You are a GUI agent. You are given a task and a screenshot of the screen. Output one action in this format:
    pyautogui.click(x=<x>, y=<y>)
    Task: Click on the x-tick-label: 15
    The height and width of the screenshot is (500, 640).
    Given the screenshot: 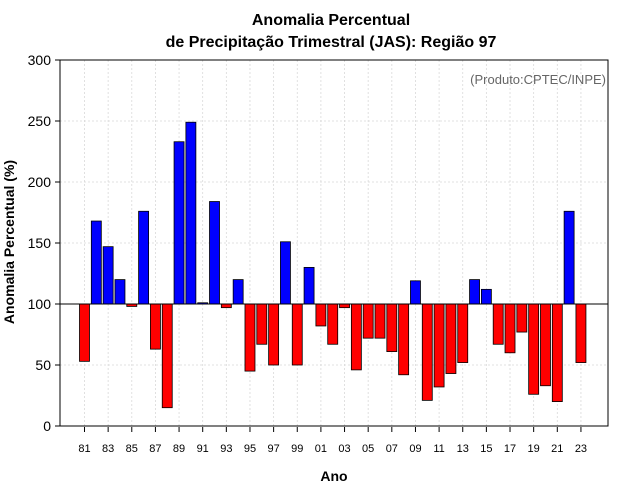 What is the action you would take?
    pyautogui.click(x=486, y=449)
    